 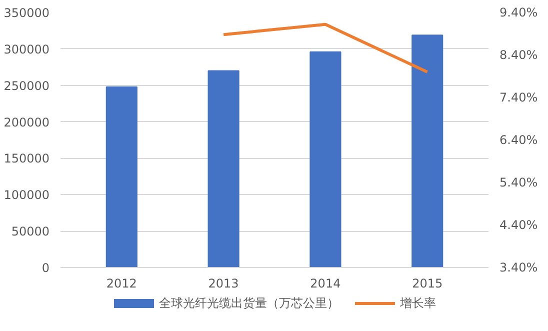 What do you see at coordinates (27, 85) in the screenshot?
I see `y-tick-label: 250000` at bounding box center [27, 85].